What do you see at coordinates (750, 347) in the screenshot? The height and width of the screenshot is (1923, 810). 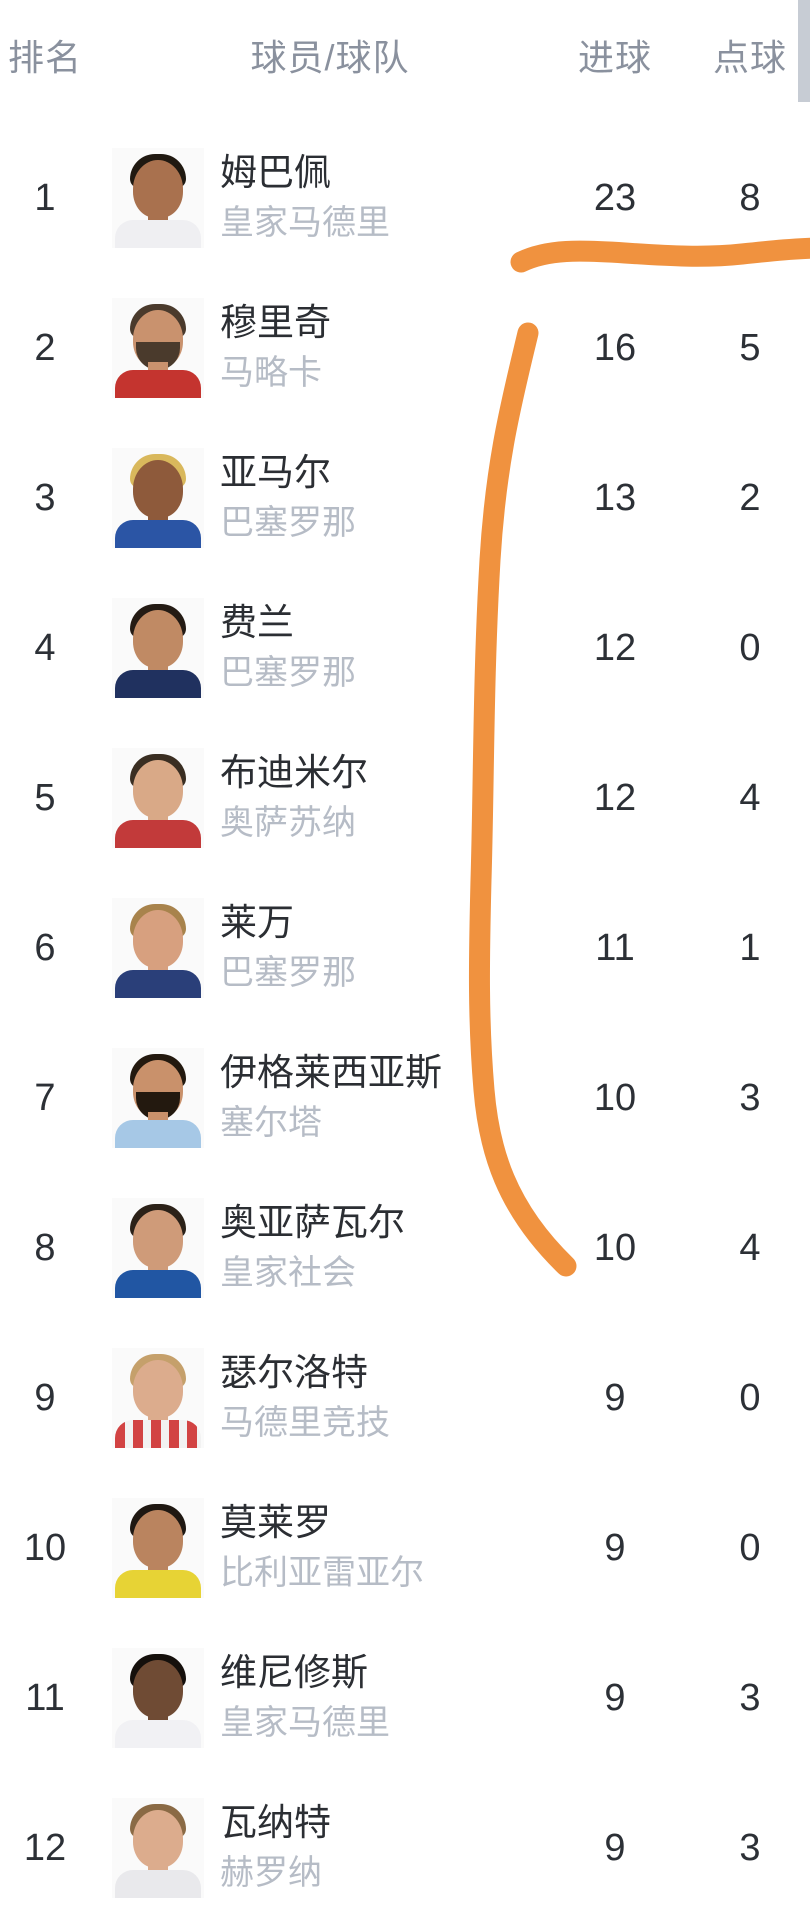 I see `penalties-value: 5` at bounding box center [750, 347].